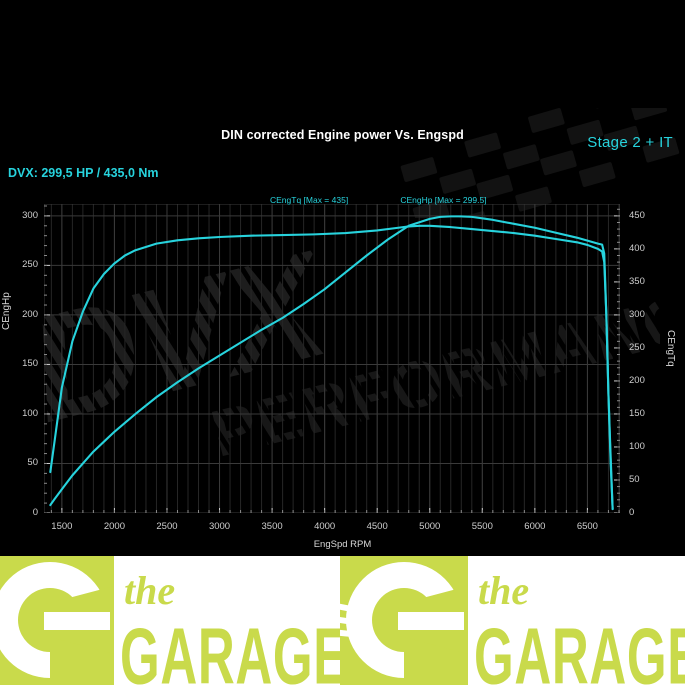  What do you see at coordinates (272, 526) in the screenshot?
I see `x-tick-3500: 3500` at bounding box center [272, 526].